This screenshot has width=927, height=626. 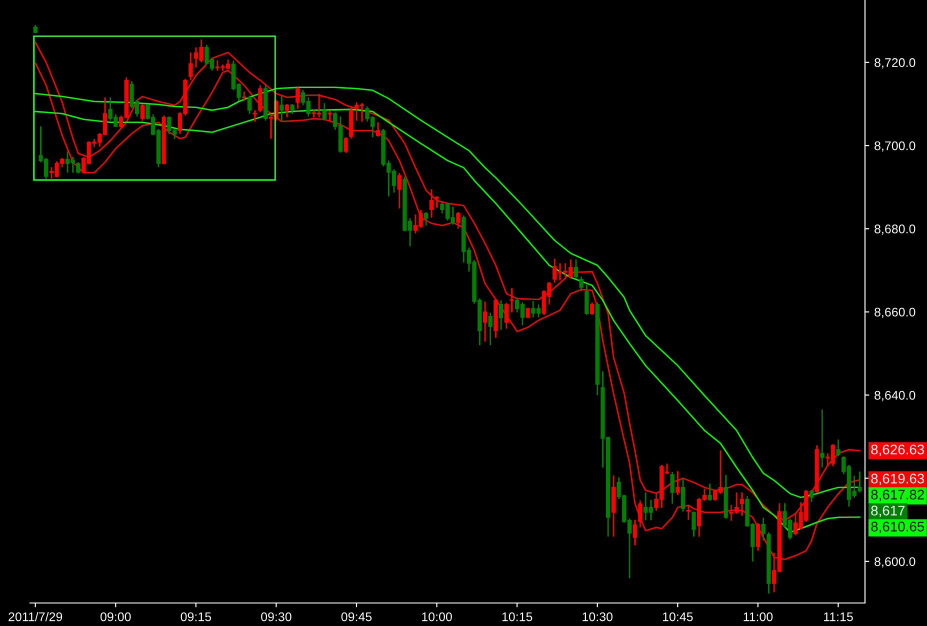 What do you see at coordinates (888, 512) in the screenshot?
I see `annotation: 8,617` at bounding box center [888, 512].